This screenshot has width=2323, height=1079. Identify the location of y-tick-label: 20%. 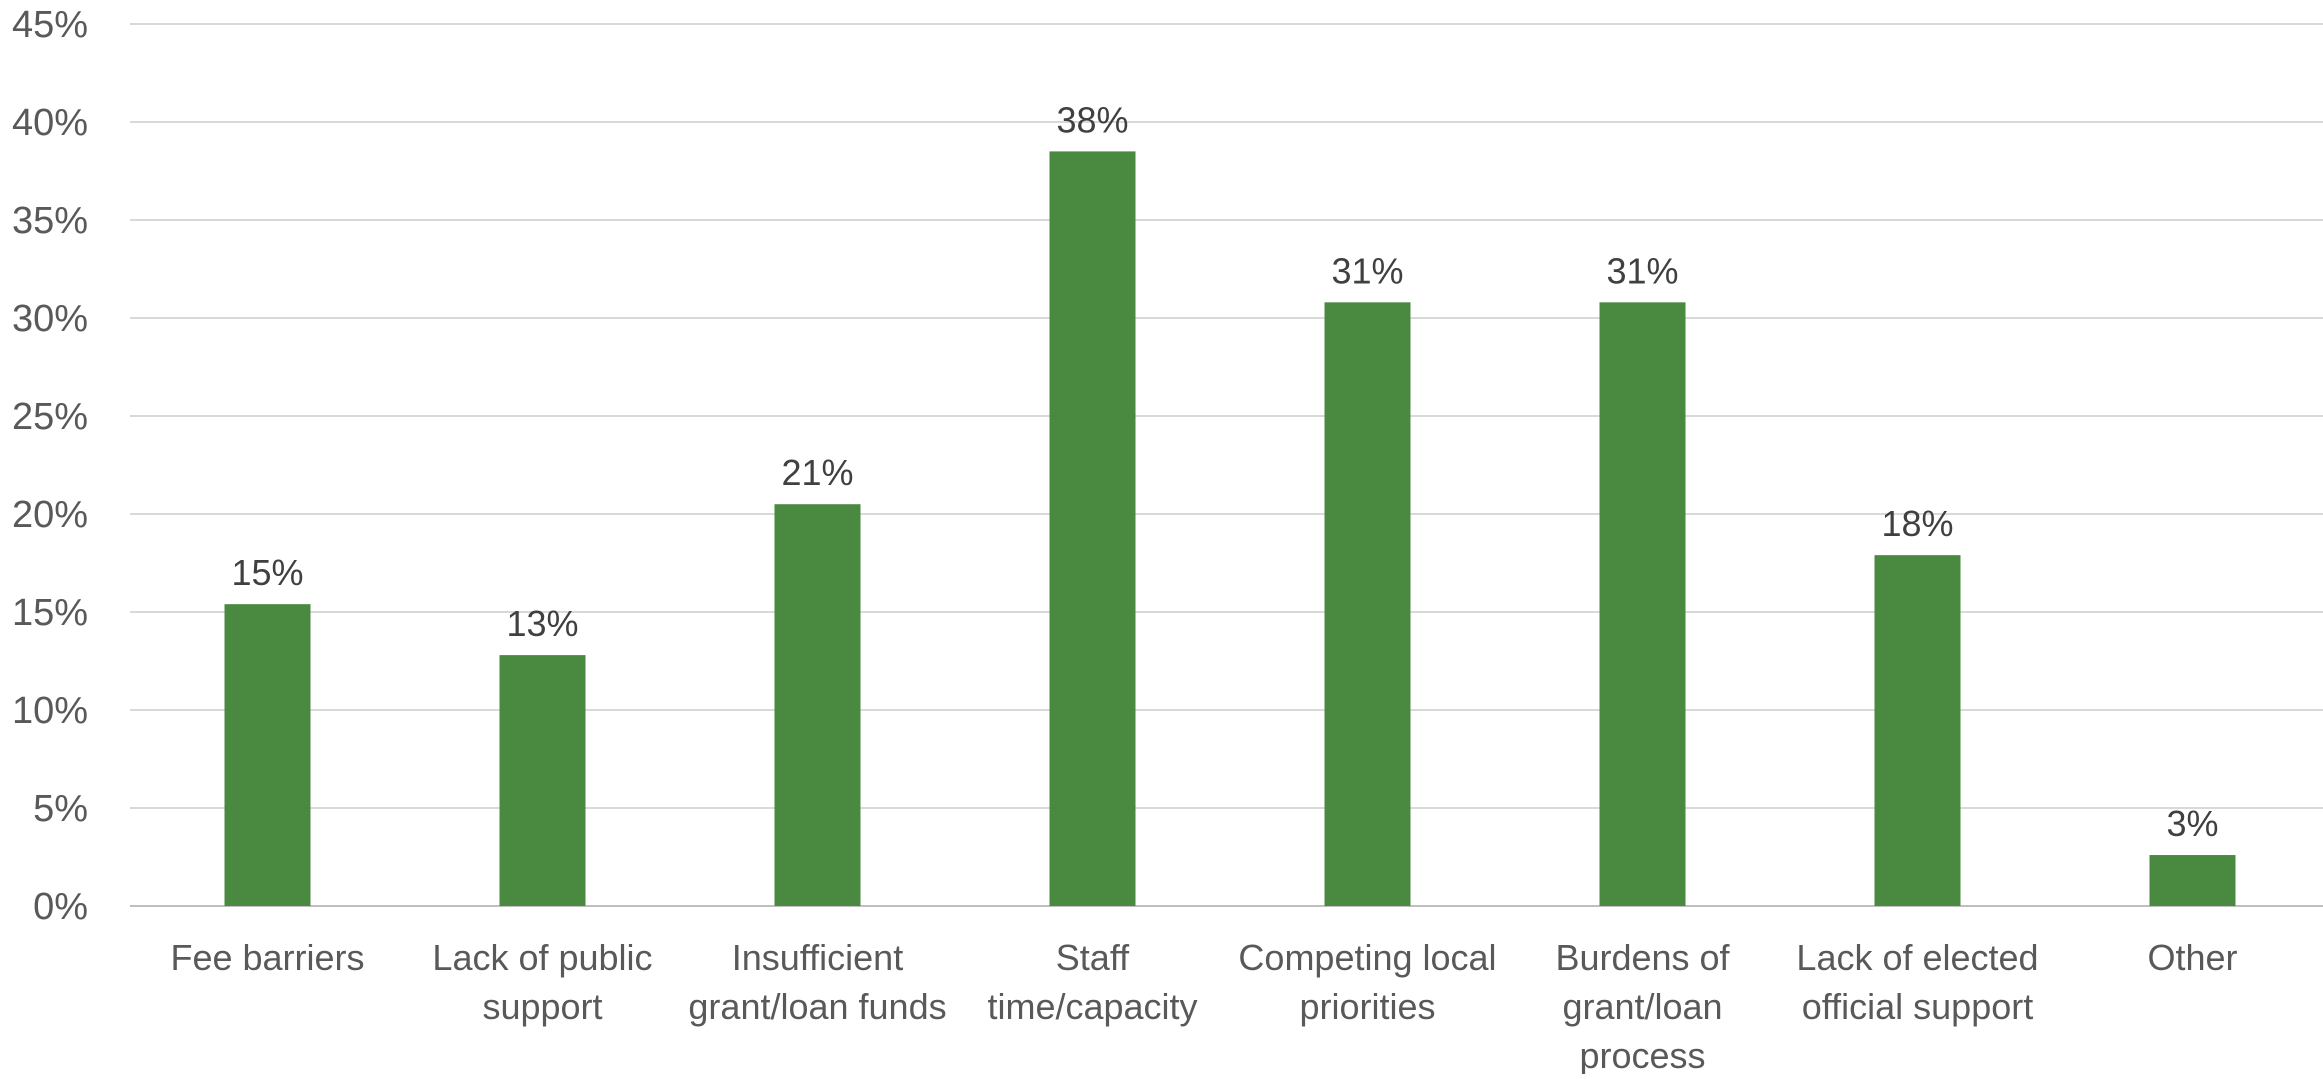
(50, 515).